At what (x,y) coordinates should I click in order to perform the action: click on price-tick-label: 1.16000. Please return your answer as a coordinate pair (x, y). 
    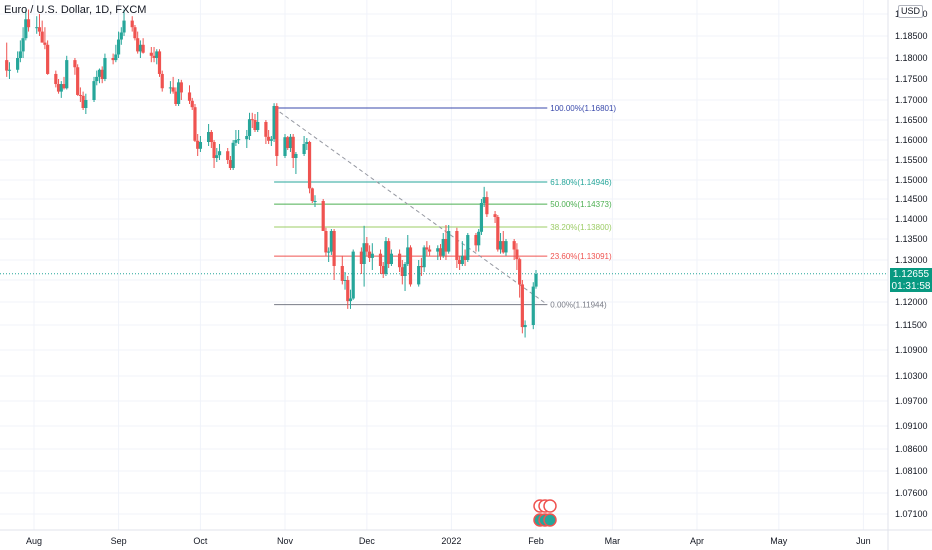
    Looking at the image, I should click on (911, 140).